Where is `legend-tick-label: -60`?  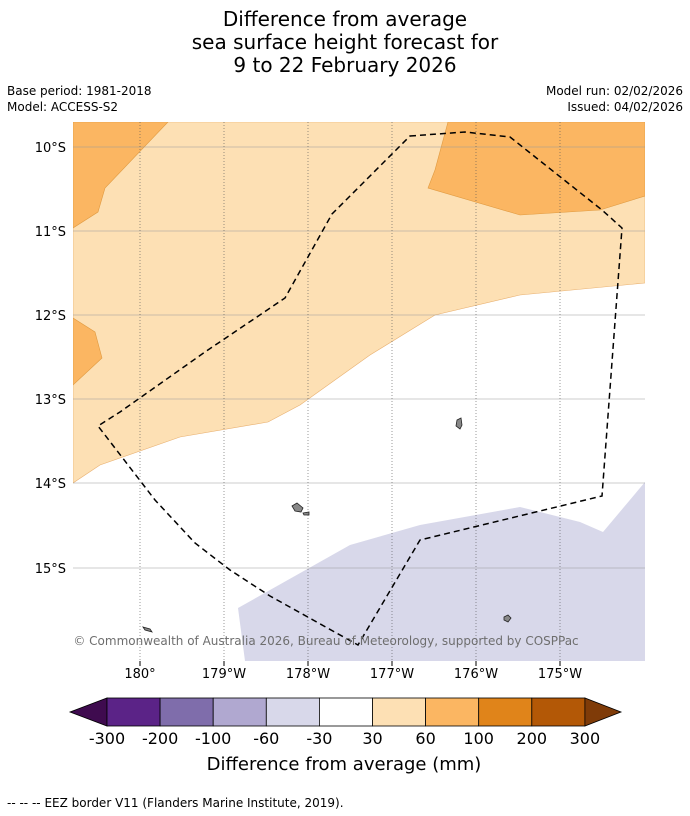 legend-tick-label: -60 is located at coordinates (266, 738).